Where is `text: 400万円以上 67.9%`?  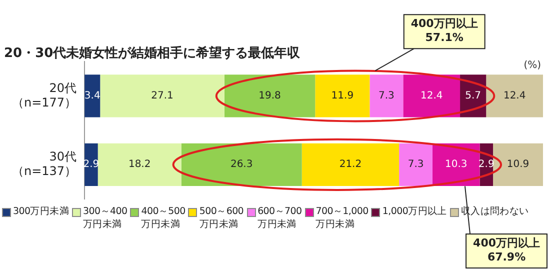
text: 400万円以上 67.9% is located at coordinates (506, 250).